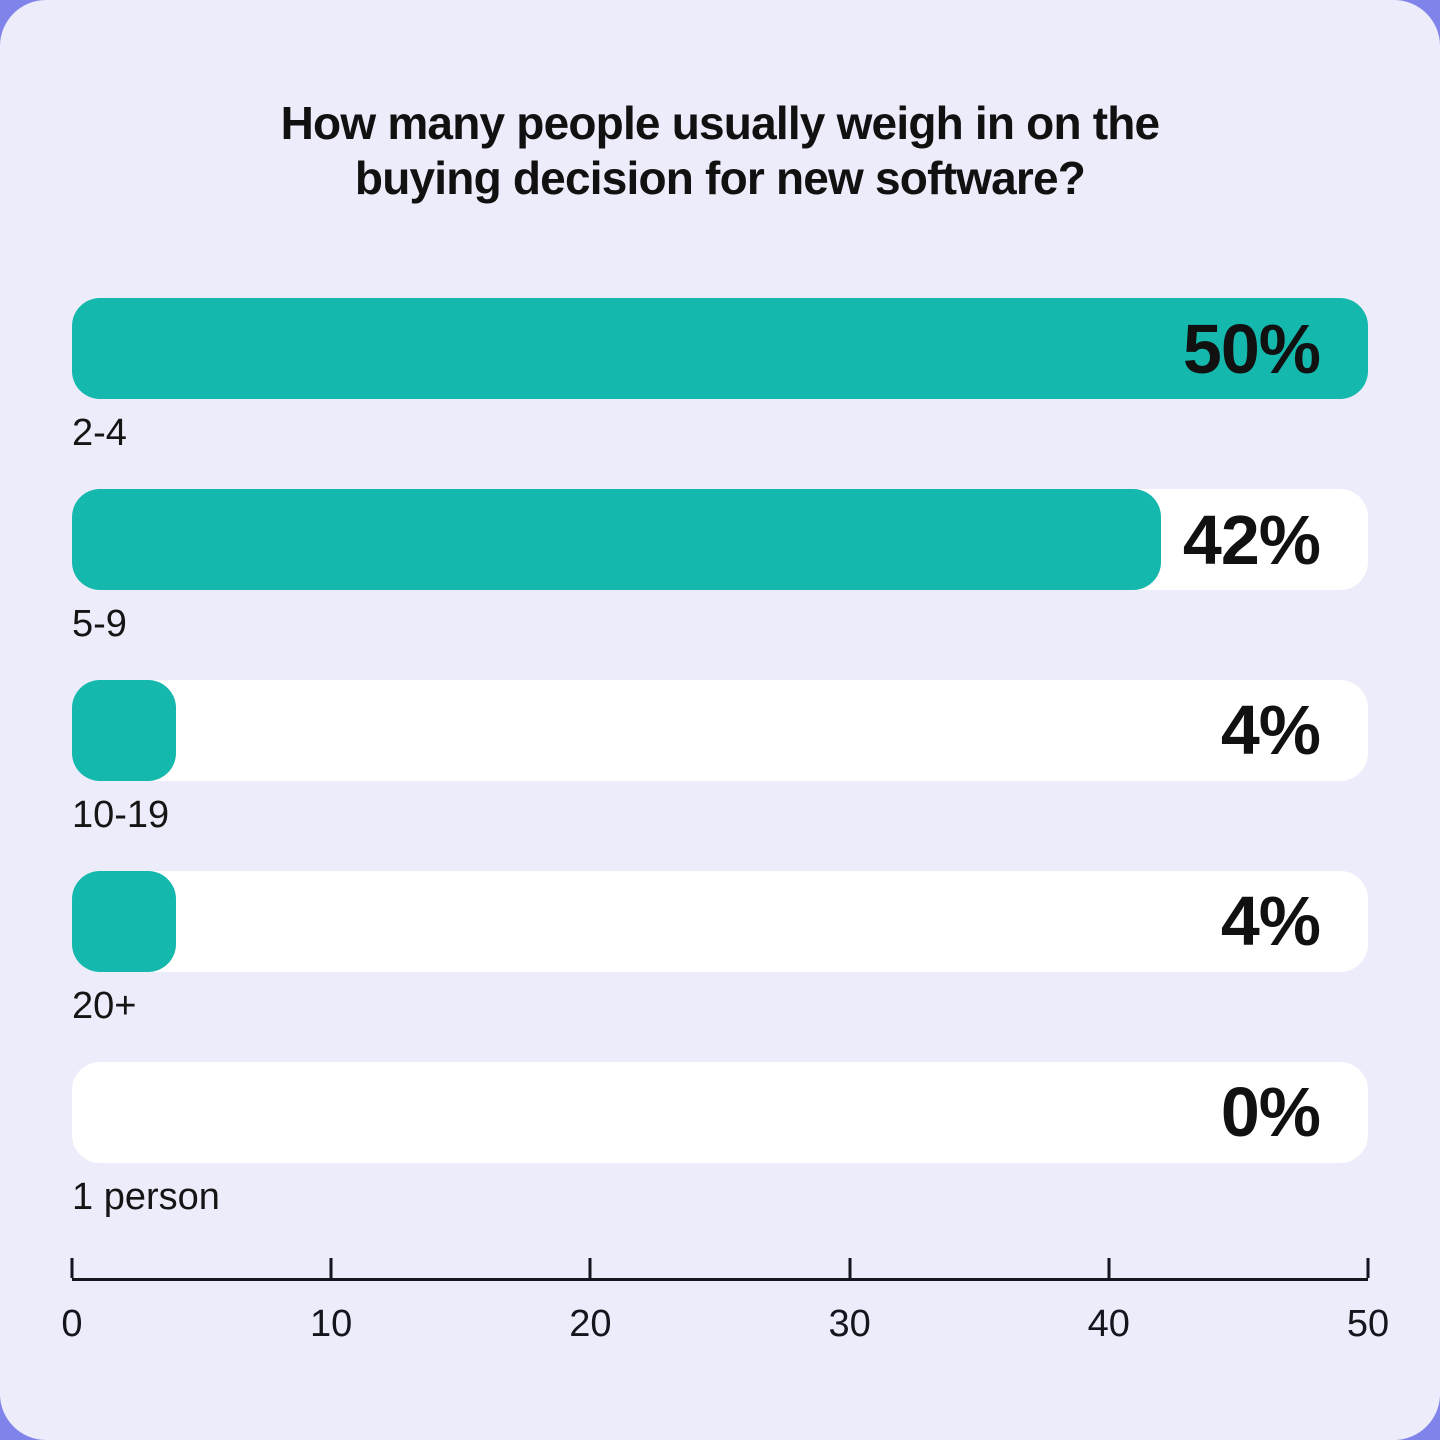 Image resolution: width=1440 pixels, height=1440 pixels. What do you see at coordinates (104, 1005) in the screenshot?
I see `bar-category-label: 20+` at bounding box center [104, 1005].